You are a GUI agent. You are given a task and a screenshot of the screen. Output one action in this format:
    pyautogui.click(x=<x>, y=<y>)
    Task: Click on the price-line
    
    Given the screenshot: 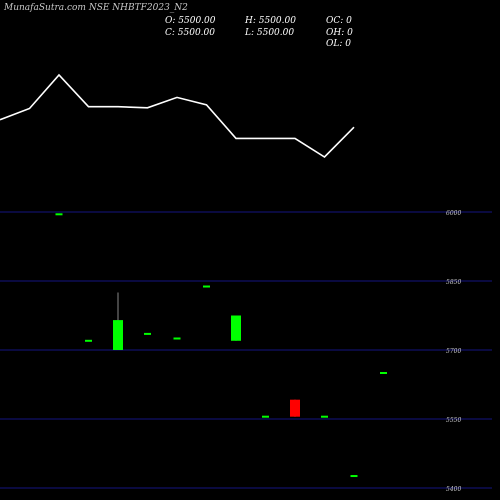 What is the action you would take?
    pyautogui.click(x=177, y=116)
    